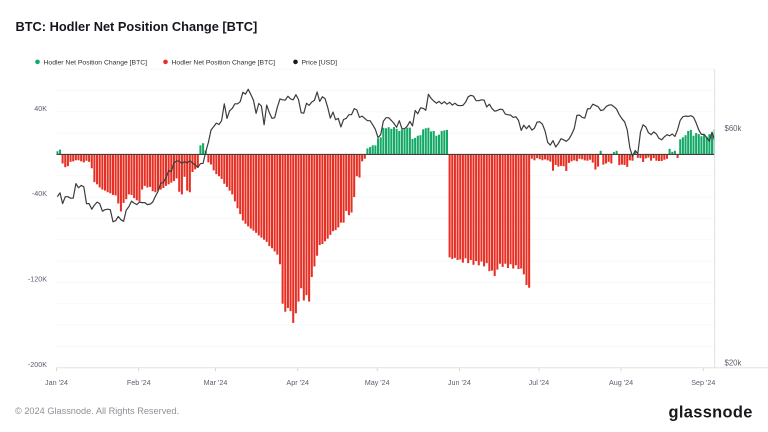 The image size is (768, 432). I want to click on svg-text: May '24, so click(377, 382).